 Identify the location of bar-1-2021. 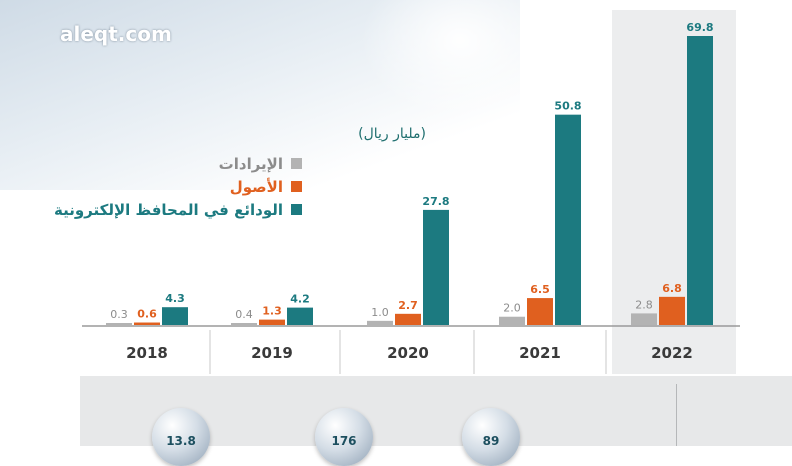
(540, 311).